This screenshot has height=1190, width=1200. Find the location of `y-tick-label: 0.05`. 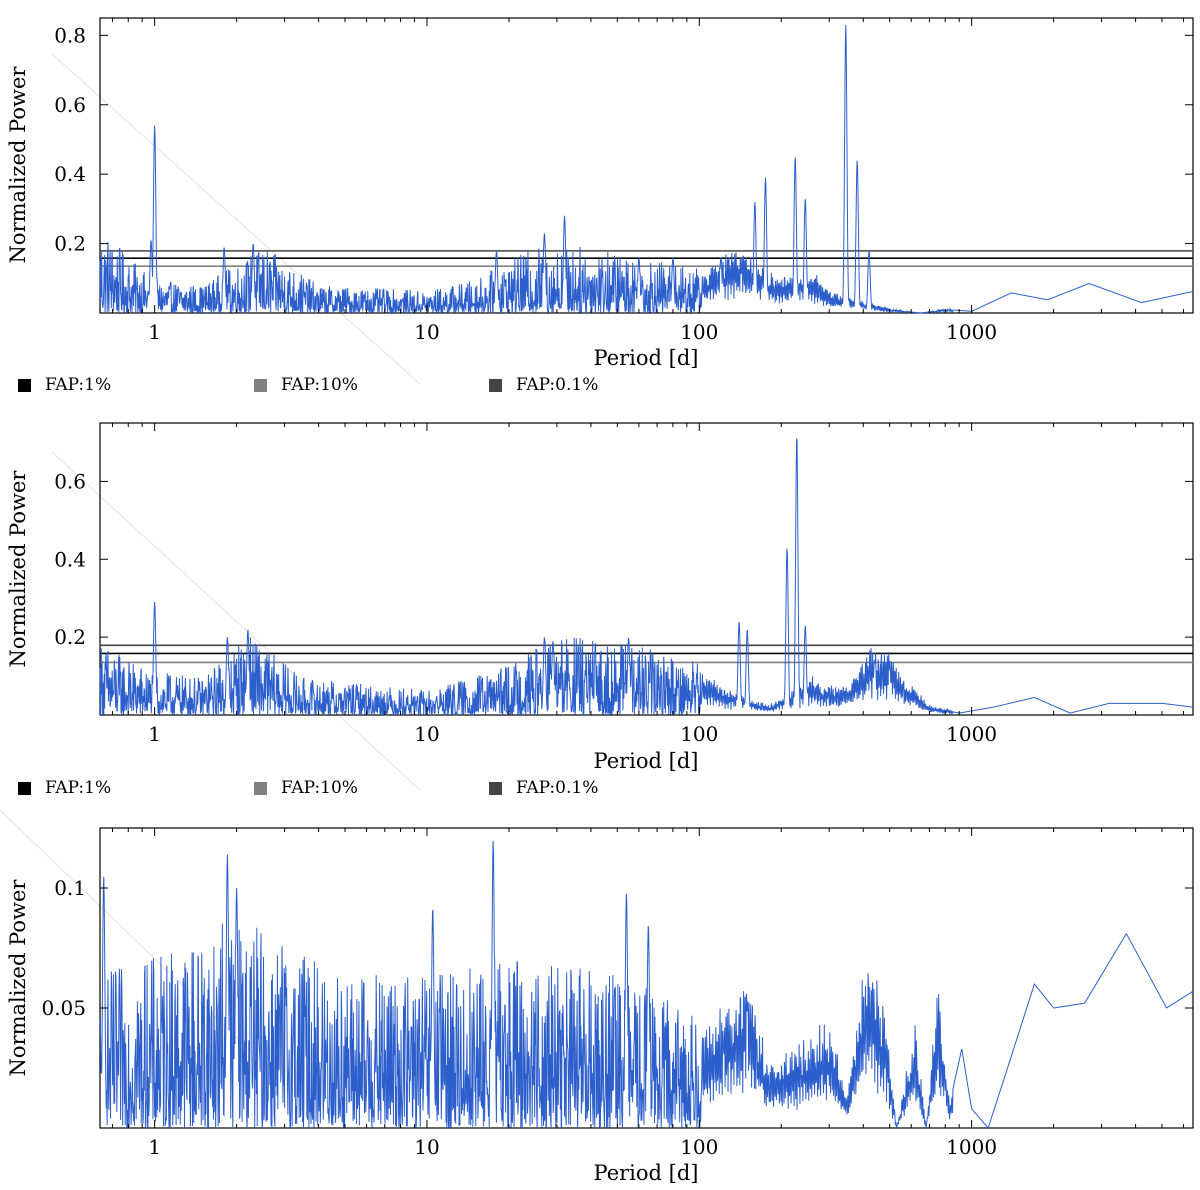

y-tick-label: 0.05 is located at coordinates (63, 1008).